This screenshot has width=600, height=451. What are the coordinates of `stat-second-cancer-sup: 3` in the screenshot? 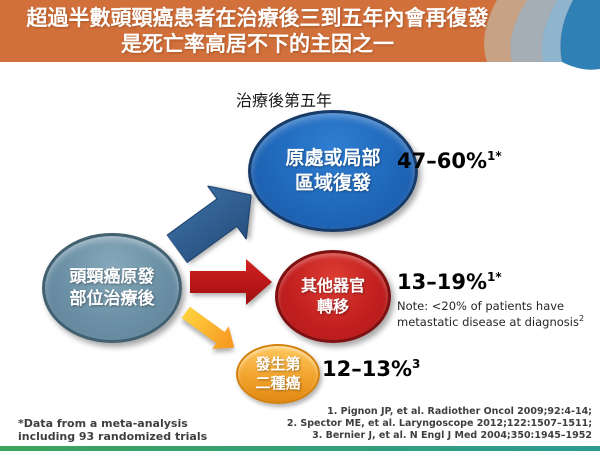 It's located at (416, 364).